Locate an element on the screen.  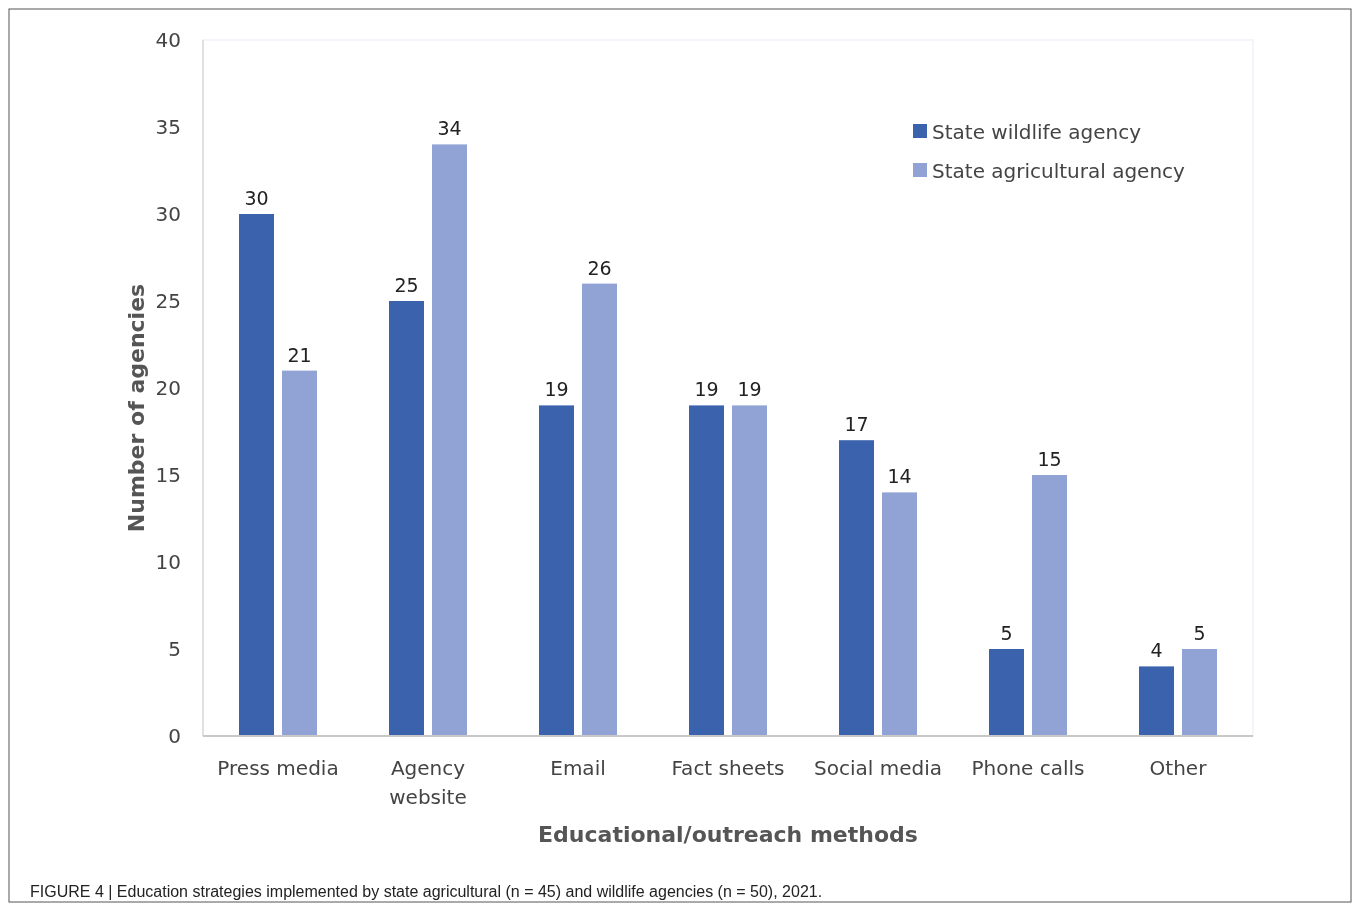
y-tick-label: 30 is located at coordinates (168, 214).